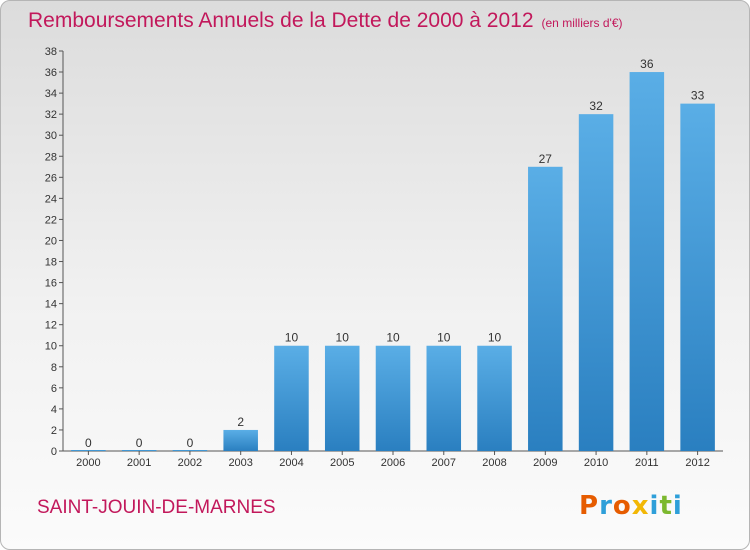  I want to click on y-tick-label: 22, so click(51, 220).